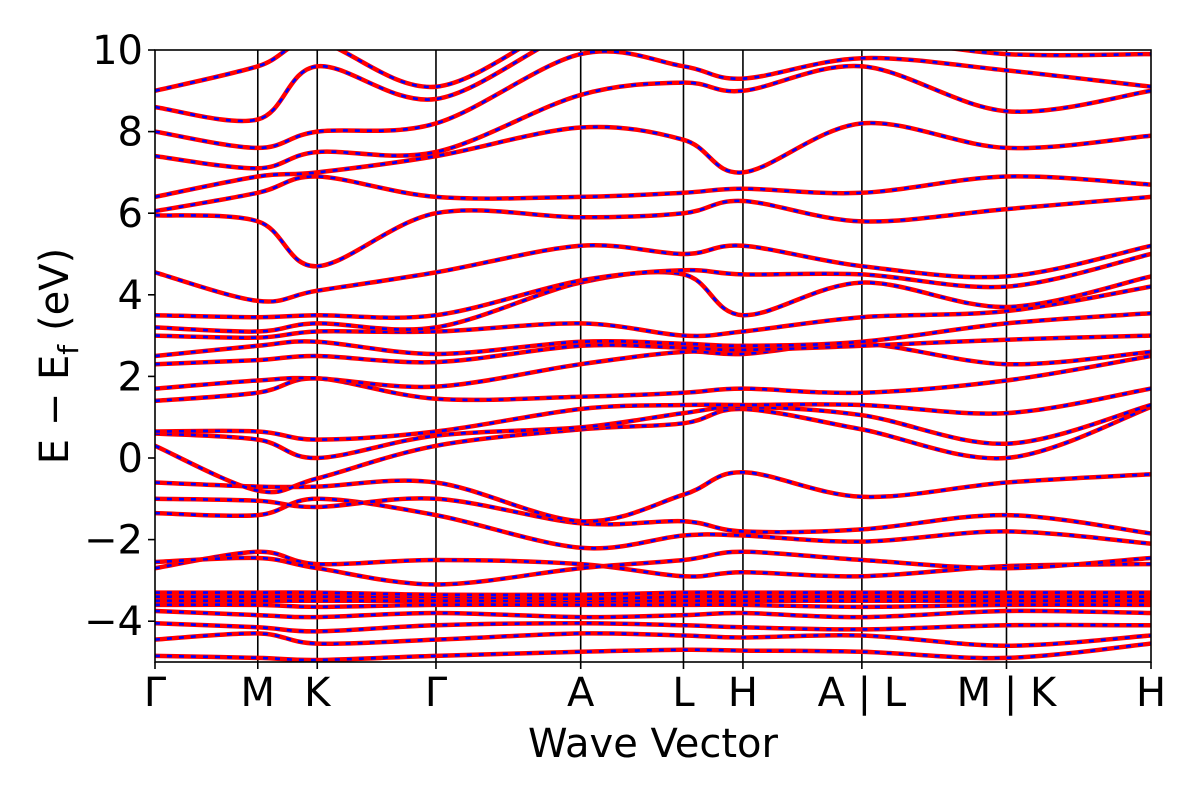 The width and height of the screenshot is (1200, 800). What do you see at coordinates (653, 627) in the screenshot?
I see `band-2-solid` at bounding box center [653, 627].